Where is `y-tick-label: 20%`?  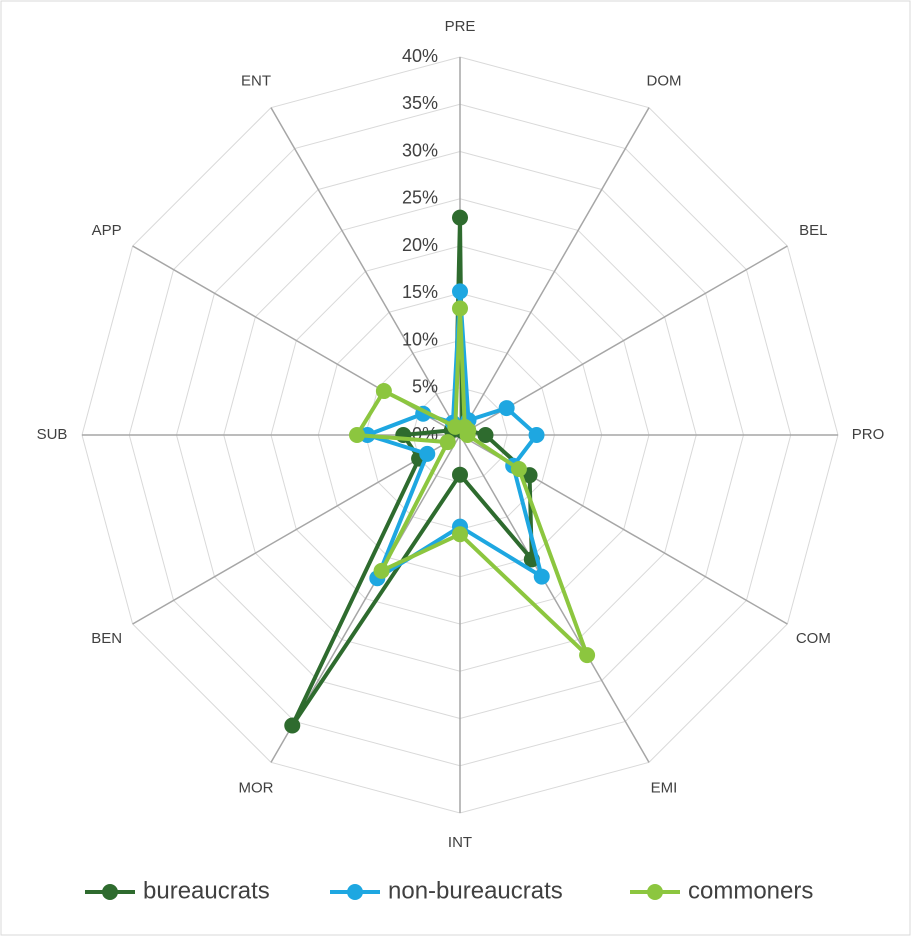 y-tick-label: 20% is located at coordinates (420, 245).